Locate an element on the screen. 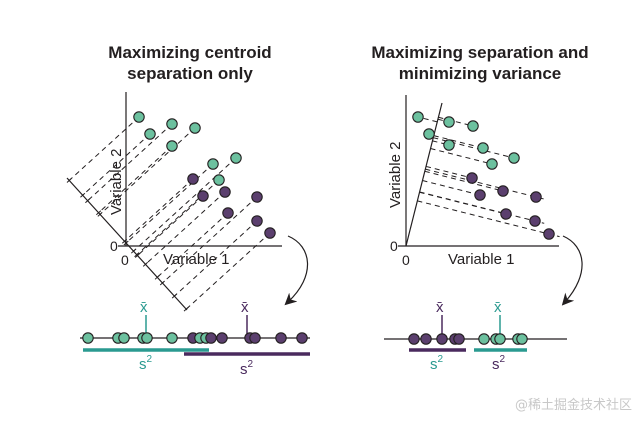  left-title-line2: separation only is located at coordinates (190, 73).